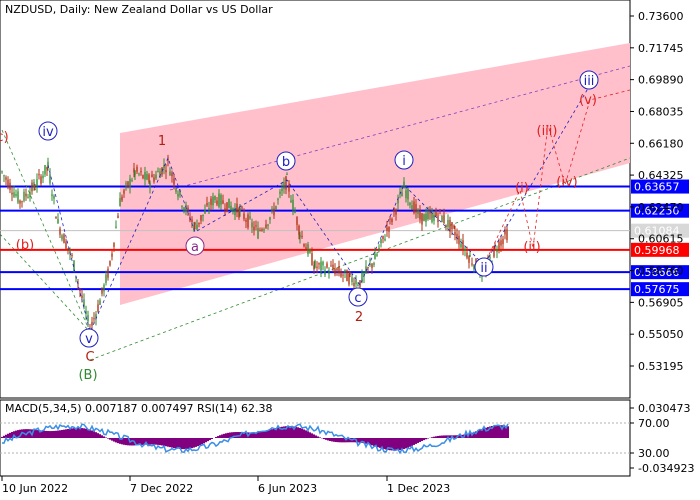 Image resolution: width=700 pixels, height=500 pixels. What do you see at coordinates (89, 357) in the screenshot?
I see `wave-label: C` at bounding box center [89, 357].